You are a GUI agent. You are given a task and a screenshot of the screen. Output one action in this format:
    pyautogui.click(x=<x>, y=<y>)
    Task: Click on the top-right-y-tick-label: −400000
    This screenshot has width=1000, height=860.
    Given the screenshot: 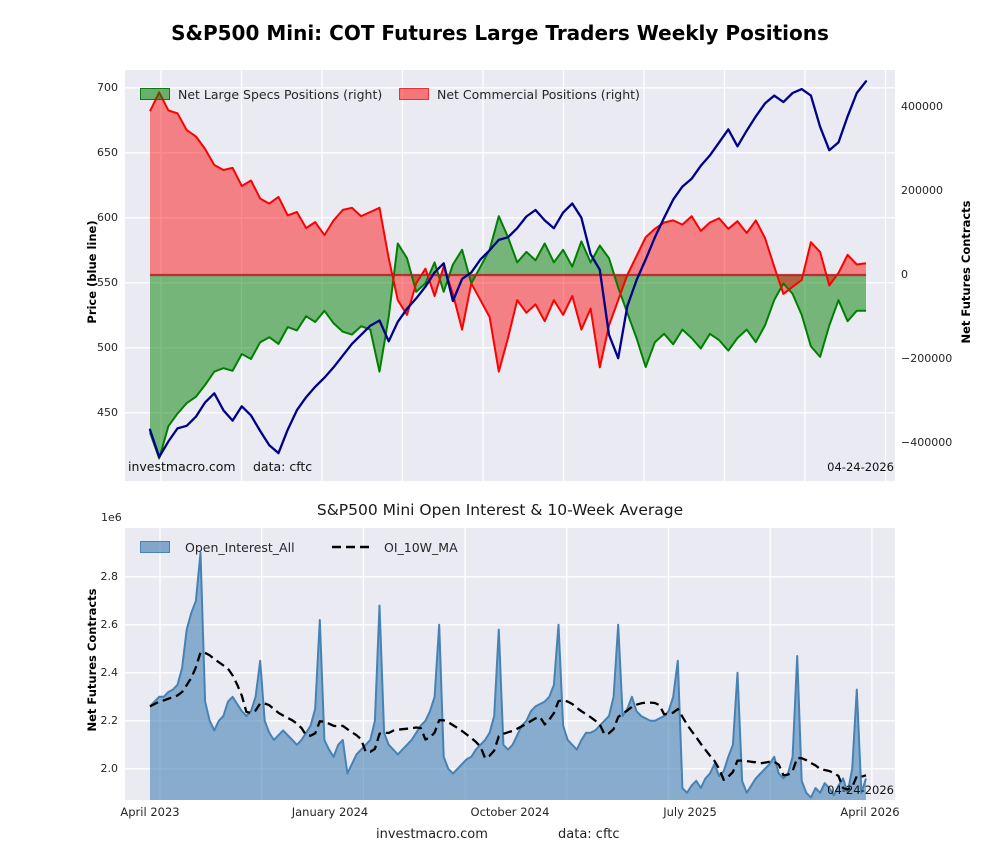 What is the action you would take?
    pyautogui.click(x=927, y=442)
    